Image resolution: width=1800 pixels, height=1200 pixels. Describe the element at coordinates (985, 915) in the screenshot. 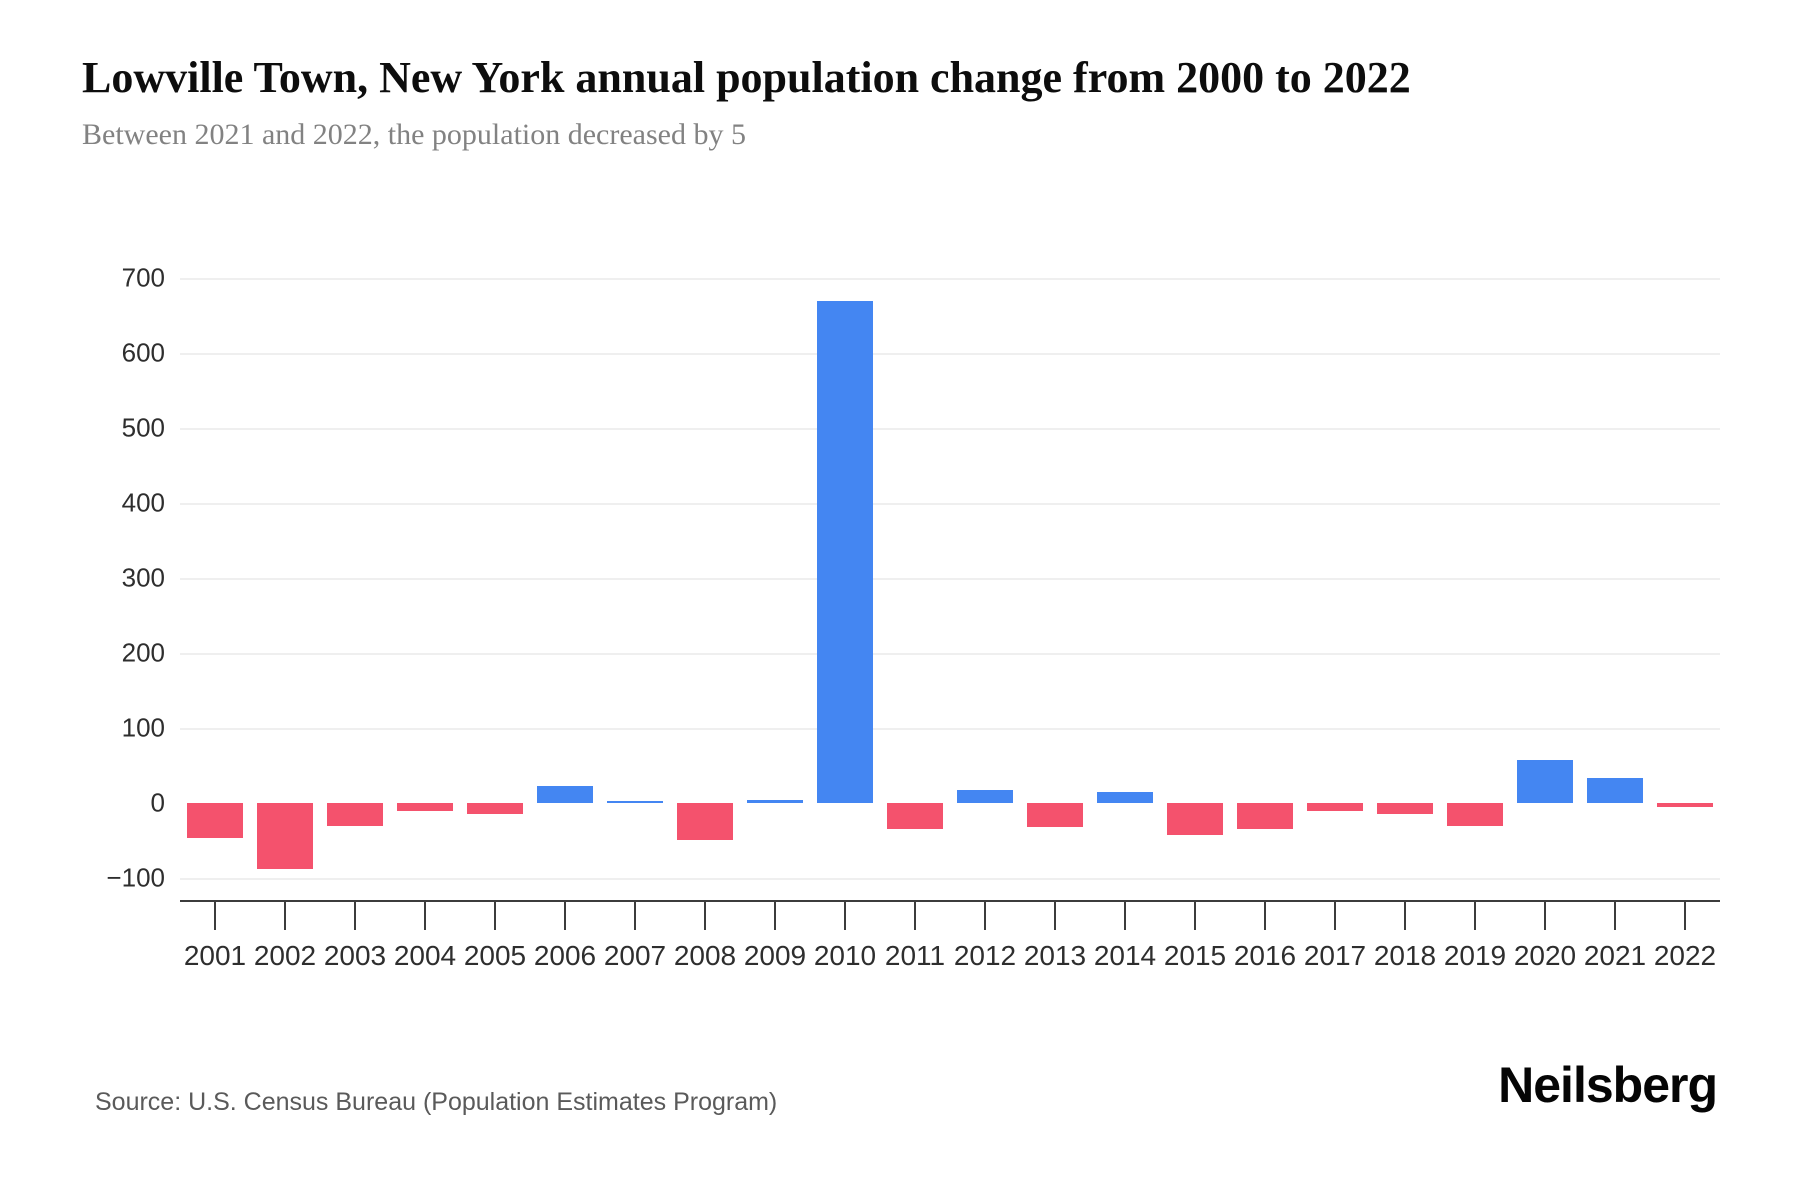

I see `x-tick-2012` at that location.